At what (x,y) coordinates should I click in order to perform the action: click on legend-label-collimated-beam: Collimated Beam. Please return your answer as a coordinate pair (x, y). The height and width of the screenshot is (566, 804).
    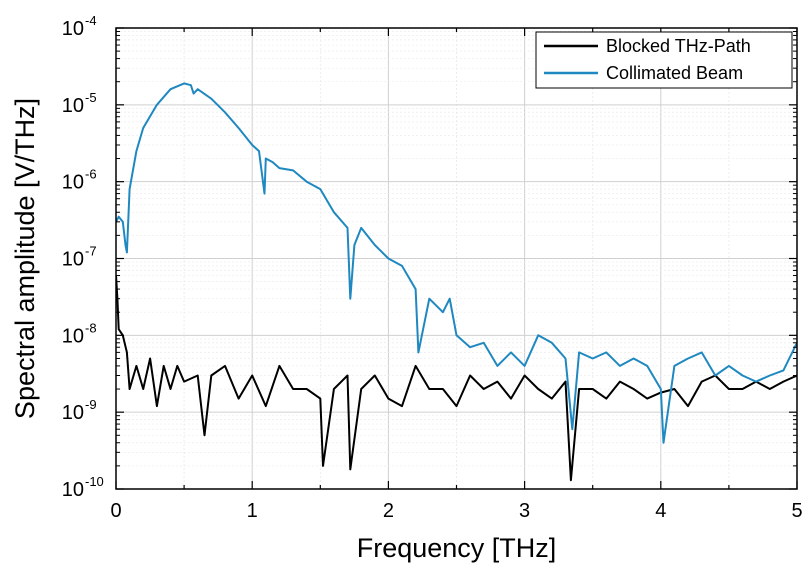
    Looking at the image, I should click on (674, 73).